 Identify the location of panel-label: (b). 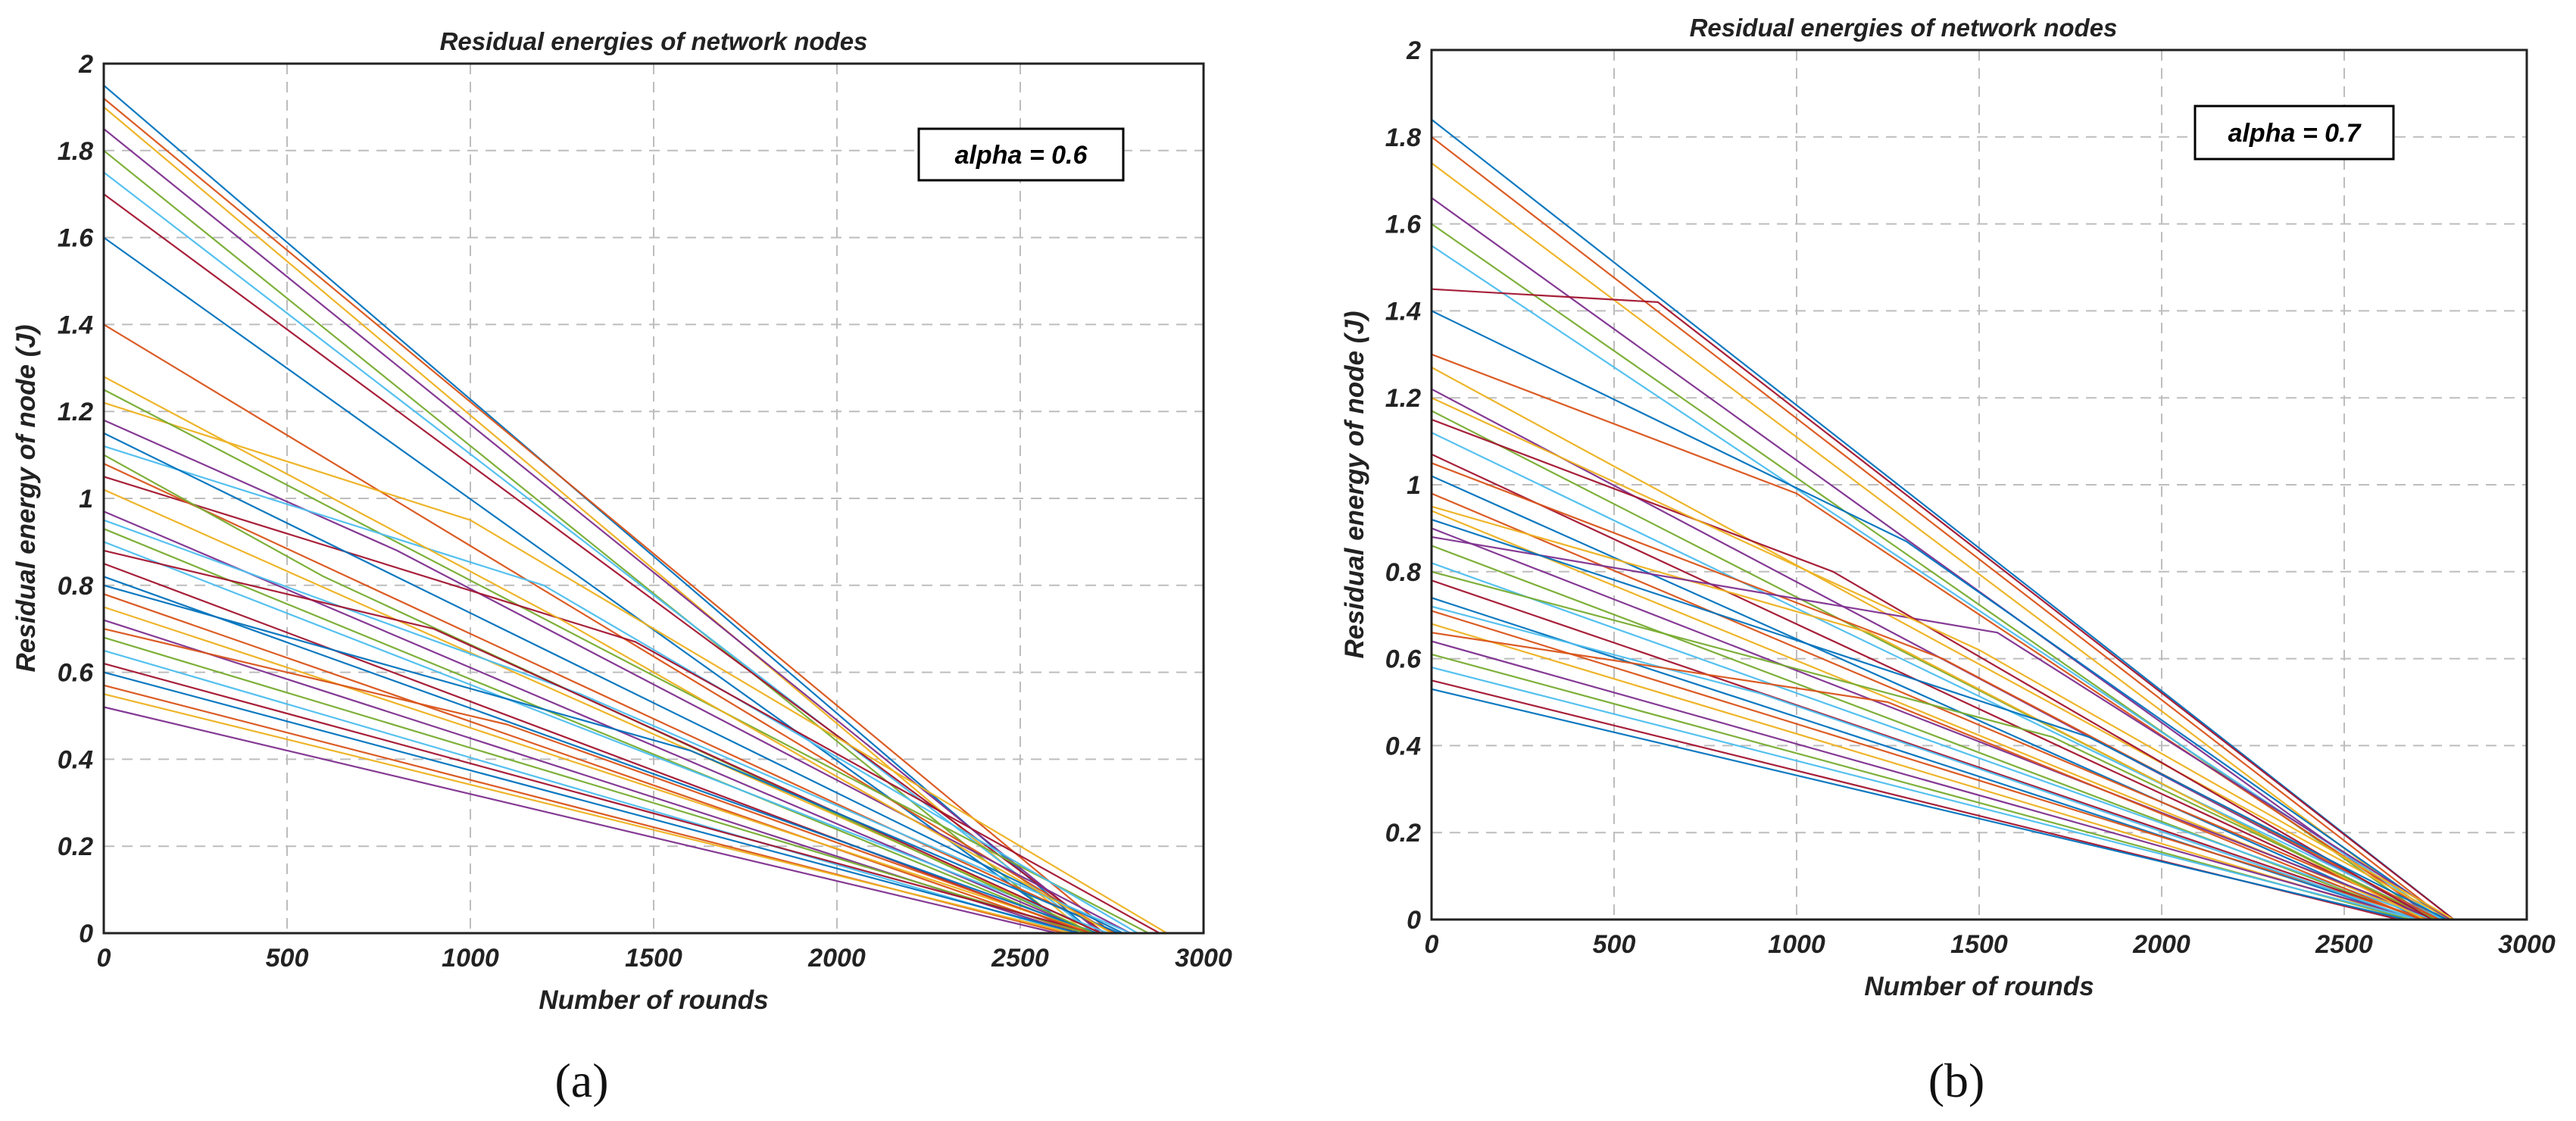
(1957, 1080).